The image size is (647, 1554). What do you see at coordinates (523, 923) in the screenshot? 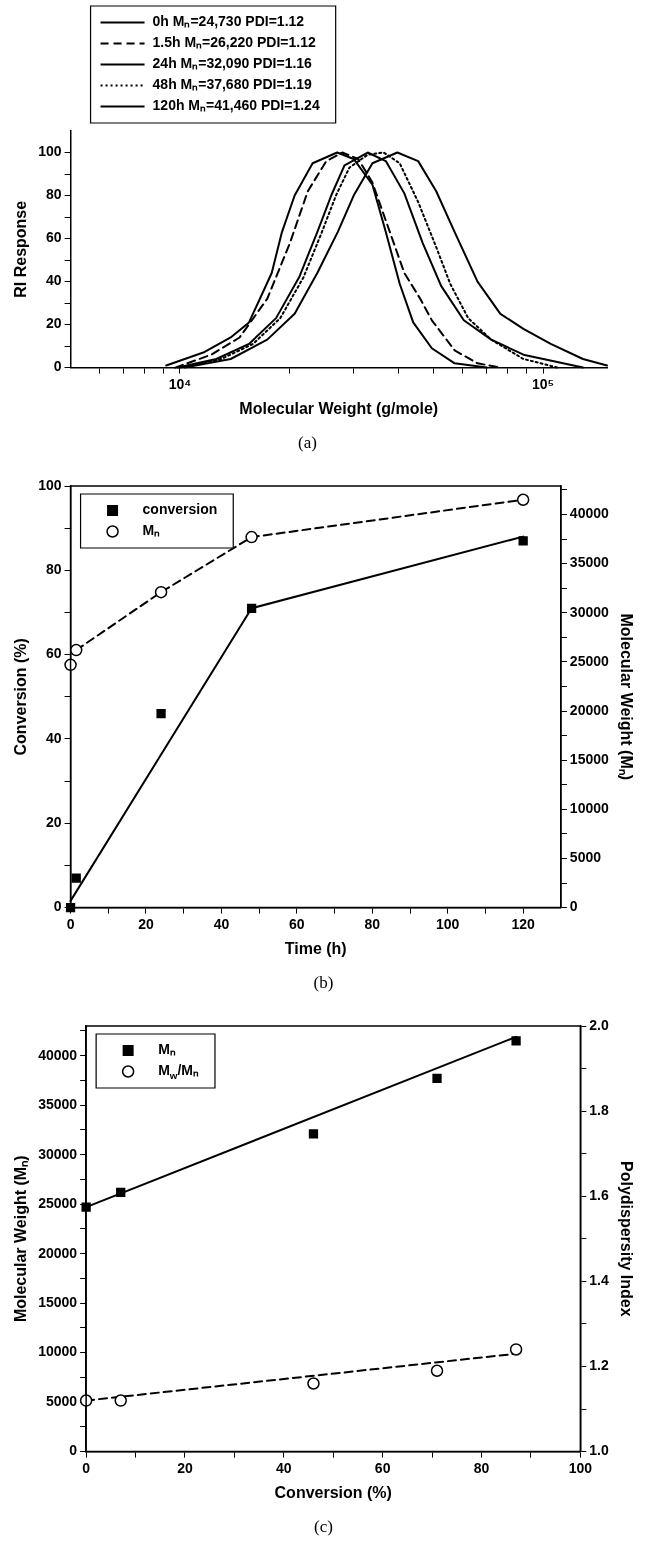
I see `x-tick-label: 120` at bounding box center [523, 923].